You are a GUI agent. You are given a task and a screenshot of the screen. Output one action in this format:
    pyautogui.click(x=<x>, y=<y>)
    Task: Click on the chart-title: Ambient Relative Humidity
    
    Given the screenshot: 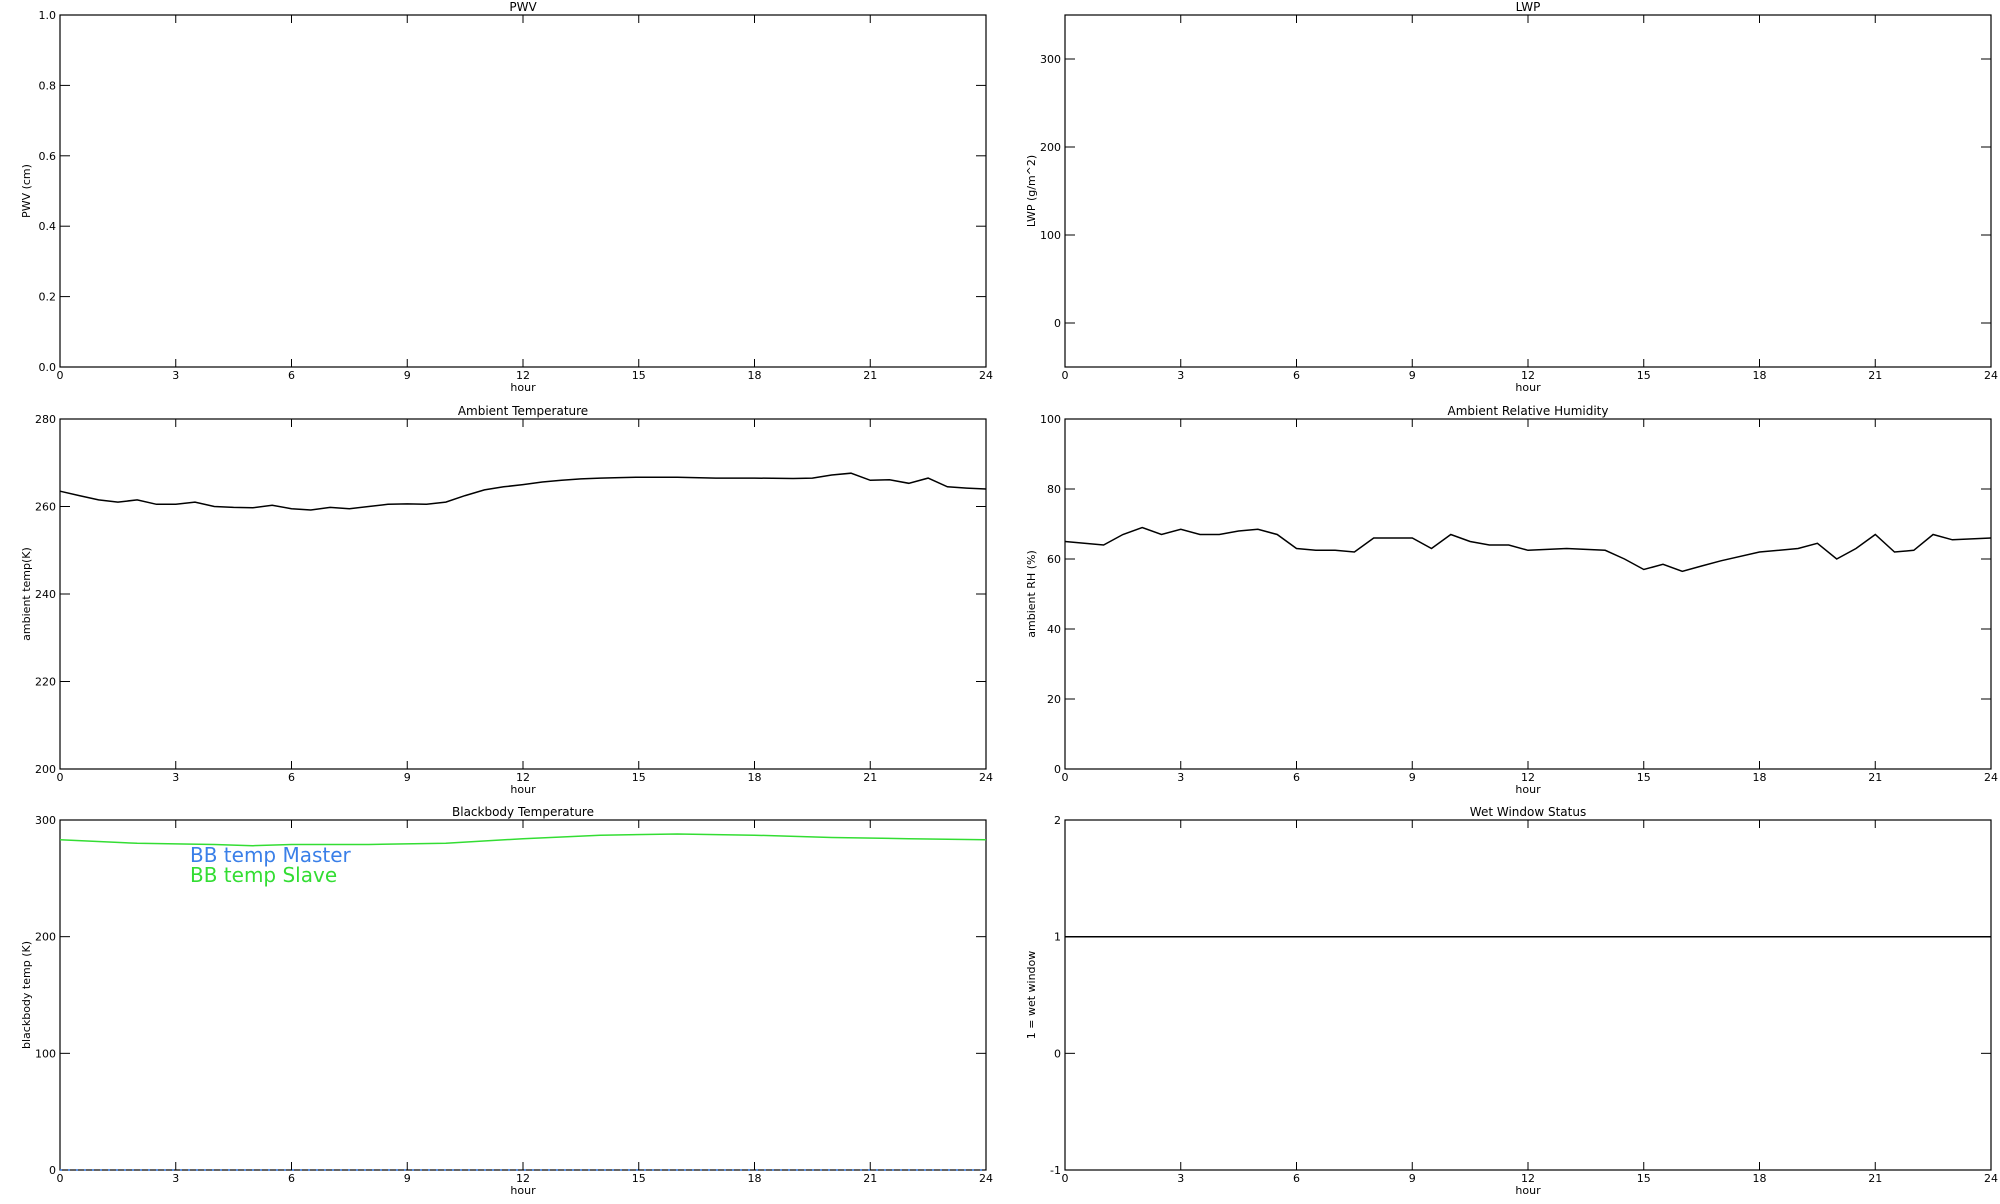 What is the action you would take?
    pyautogui.click(x=1528, y=411)
    